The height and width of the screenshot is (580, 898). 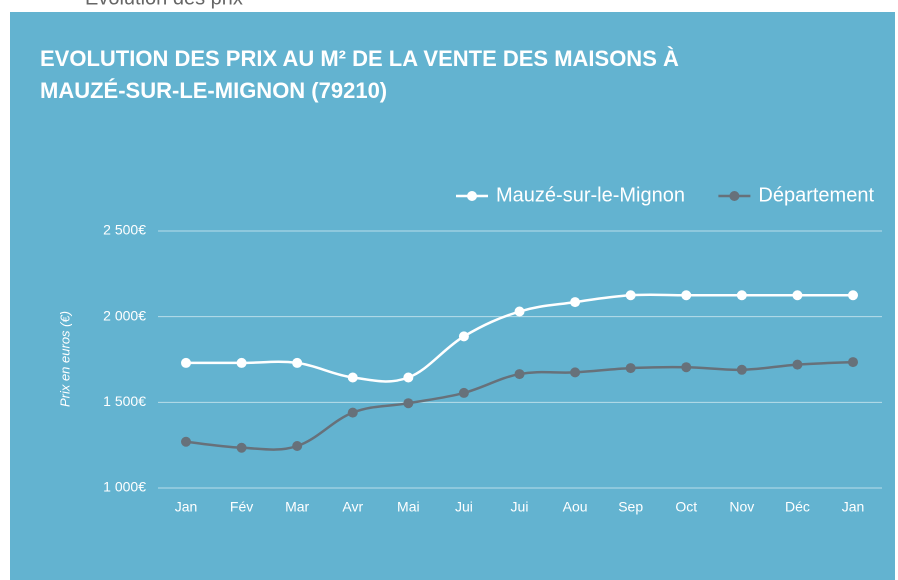 I want to click on x-tick-label: Mar, so click(x=297, y=507).